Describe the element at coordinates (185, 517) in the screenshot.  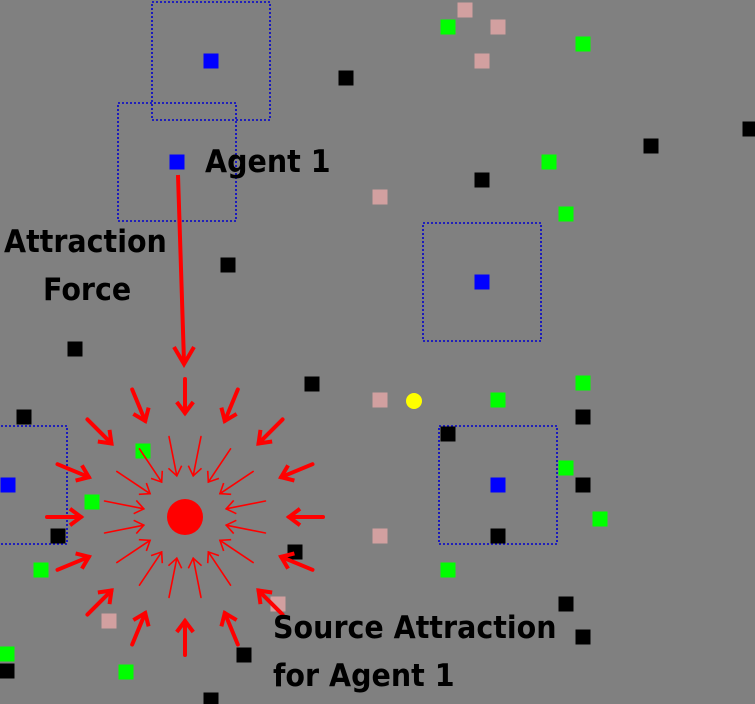
I see `attraction-source` at that location.